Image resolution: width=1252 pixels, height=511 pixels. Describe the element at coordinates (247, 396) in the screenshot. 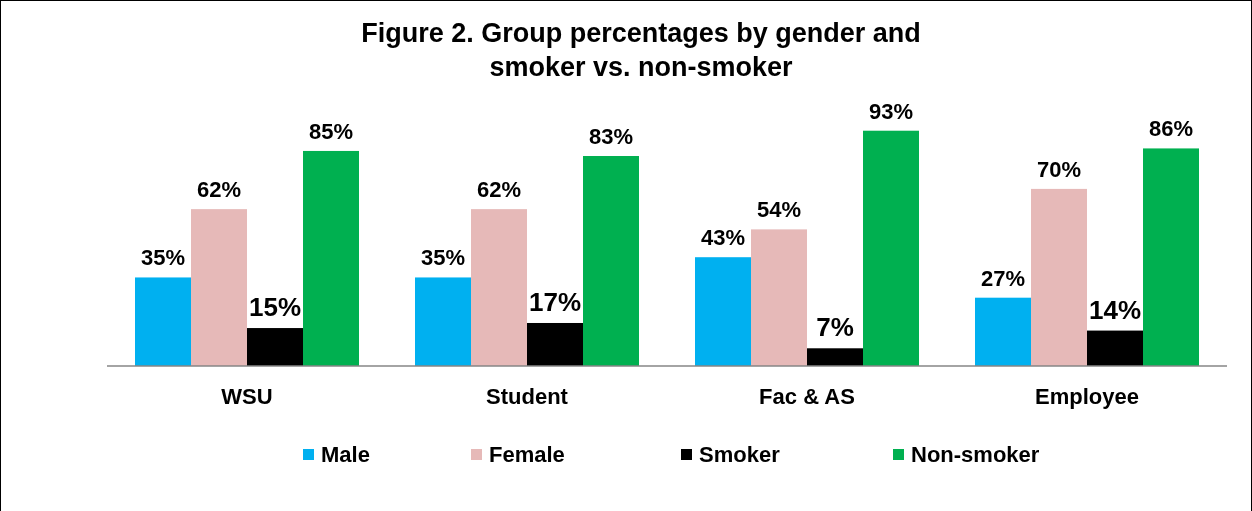

I see `x-tick-label: WSU` at that location.